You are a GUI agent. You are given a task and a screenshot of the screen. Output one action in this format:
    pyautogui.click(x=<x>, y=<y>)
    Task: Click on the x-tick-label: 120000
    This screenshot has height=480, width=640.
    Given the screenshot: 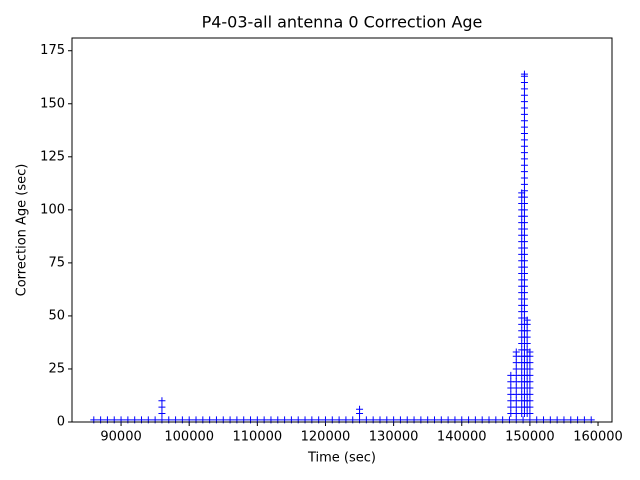 What is the action you would take?
    pyautogui.click(x=326, y=437)
    